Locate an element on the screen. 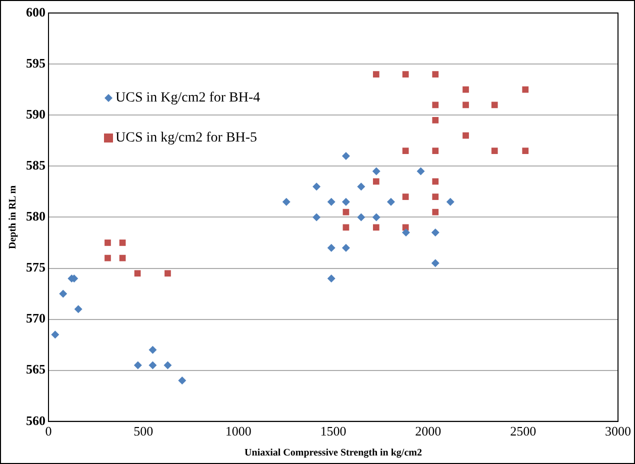 This screenshot has height=464, width=635. y-tick-label: 570 is located at coordinates (36, 318).